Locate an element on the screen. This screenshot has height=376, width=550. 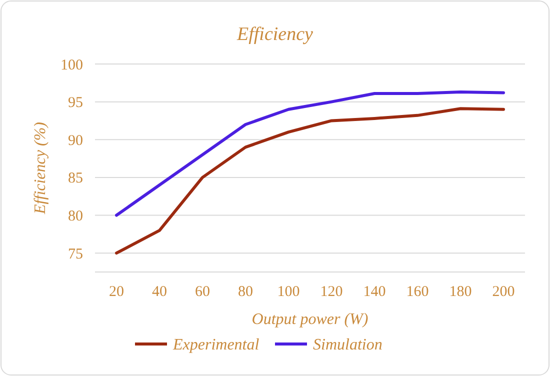
x-axis-title: Output power (W) is located at coordinates (310, 319).